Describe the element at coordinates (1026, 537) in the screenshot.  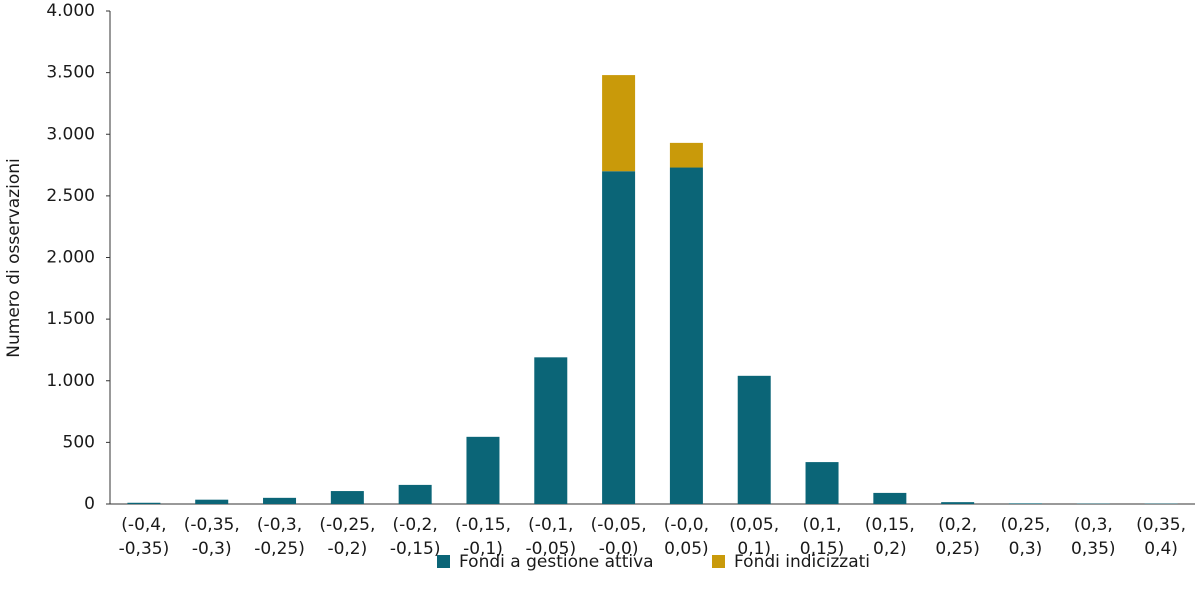
I see `x-tick-label: (0,25, 0,3)` at that location.